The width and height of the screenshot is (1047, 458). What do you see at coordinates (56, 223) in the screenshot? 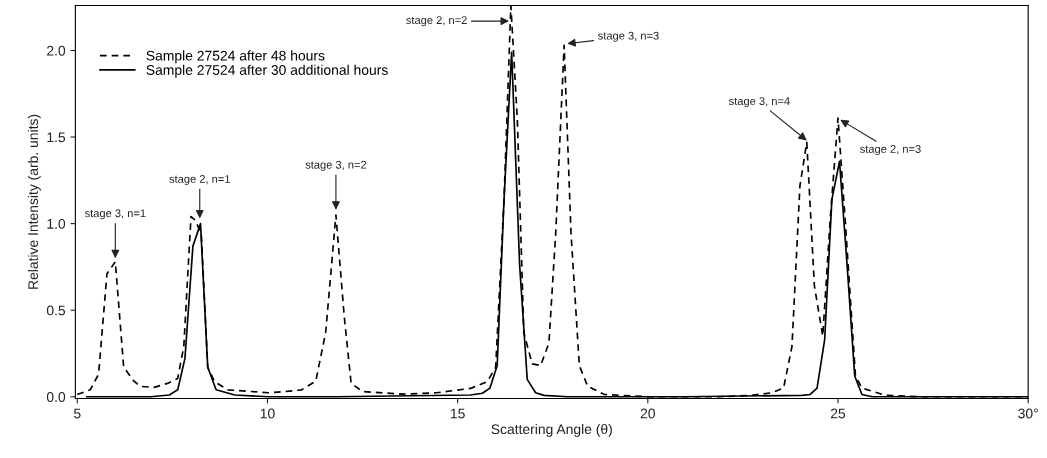
I see `y-tick-label: 1.0` at bounding box center [56, 223].